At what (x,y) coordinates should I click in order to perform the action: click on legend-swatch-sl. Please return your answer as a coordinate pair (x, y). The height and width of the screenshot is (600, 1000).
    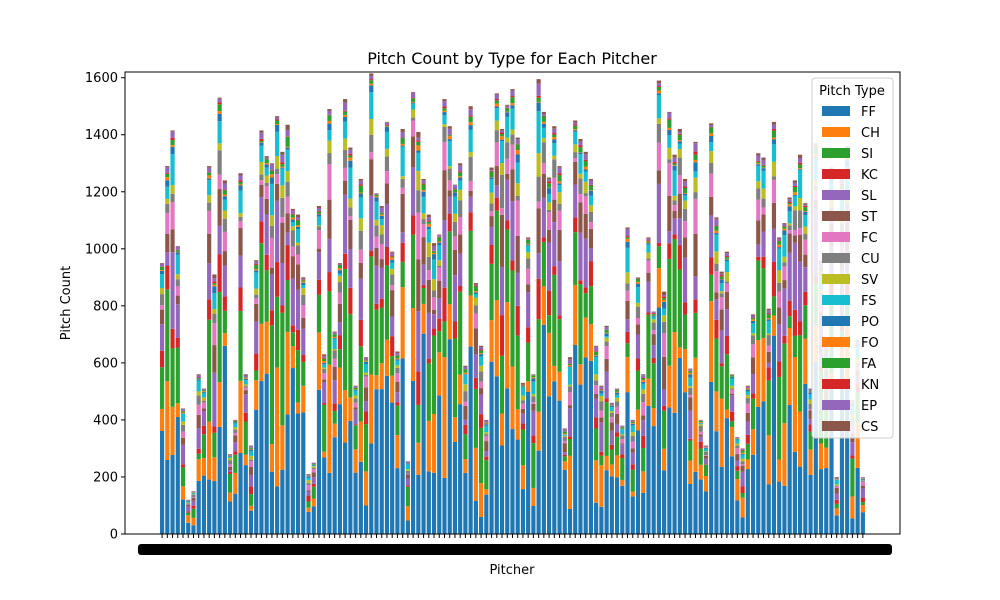
    Looking at the image, I should click on (836, 195).